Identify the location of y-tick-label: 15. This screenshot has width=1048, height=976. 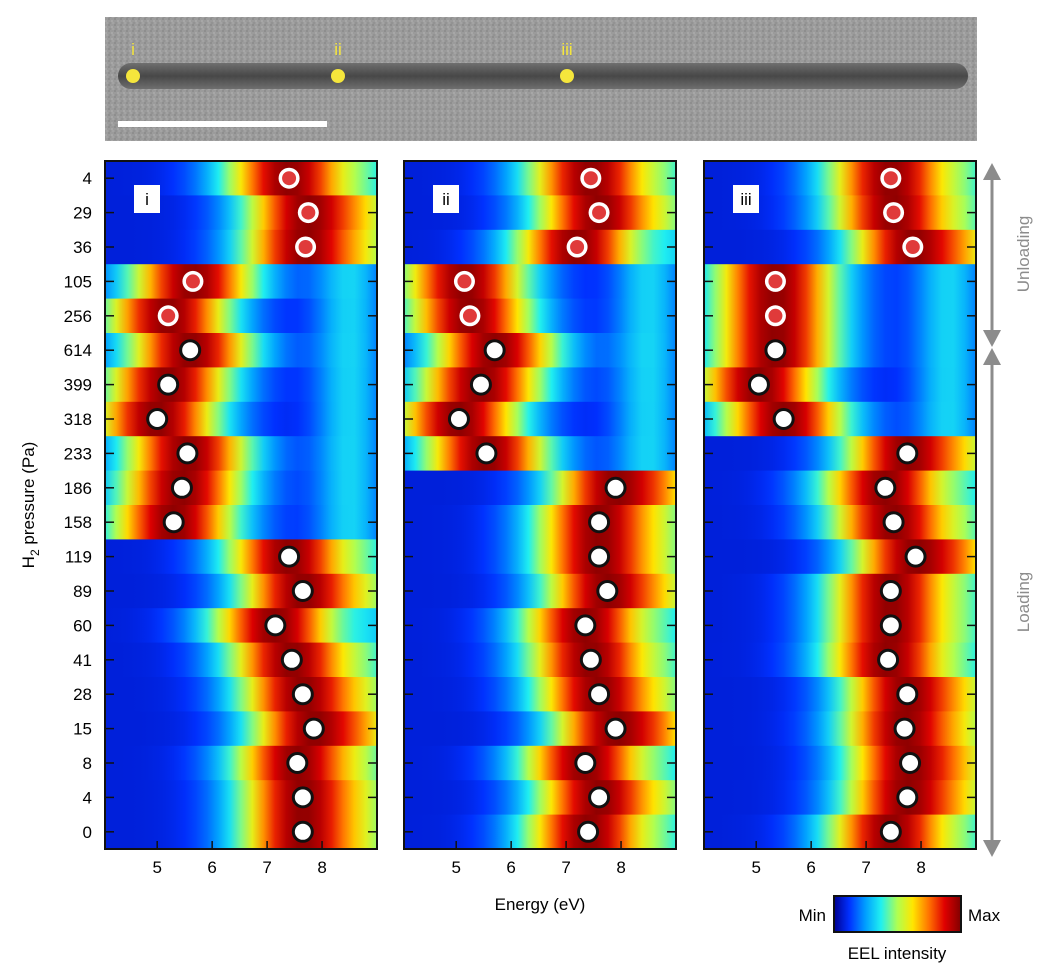
(82, 729).